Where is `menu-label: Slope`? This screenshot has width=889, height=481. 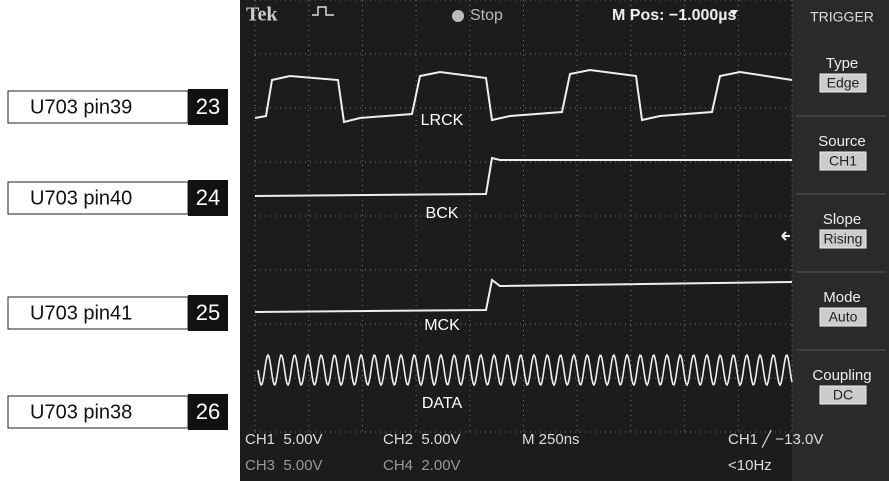
menu-label: Slope is located at coordinates (842, 219).